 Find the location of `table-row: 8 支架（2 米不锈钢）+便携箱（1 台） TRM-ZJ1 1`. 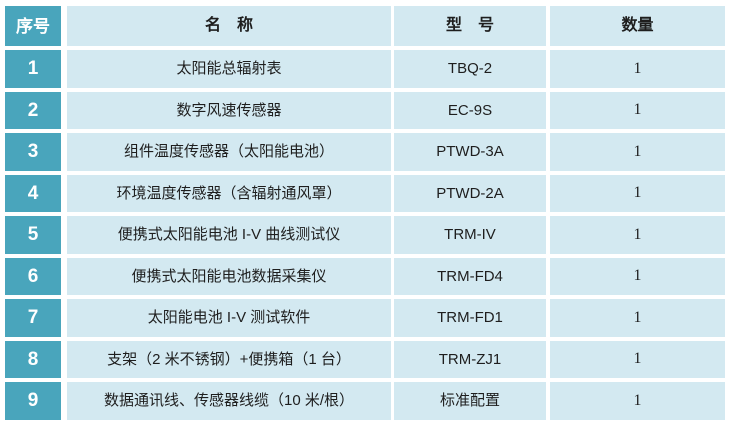

table-row: 8 支架（2 米不锈钢）+便携箱（1 台） TRM-ZJ1 1 is located at coordinates (365, 359).